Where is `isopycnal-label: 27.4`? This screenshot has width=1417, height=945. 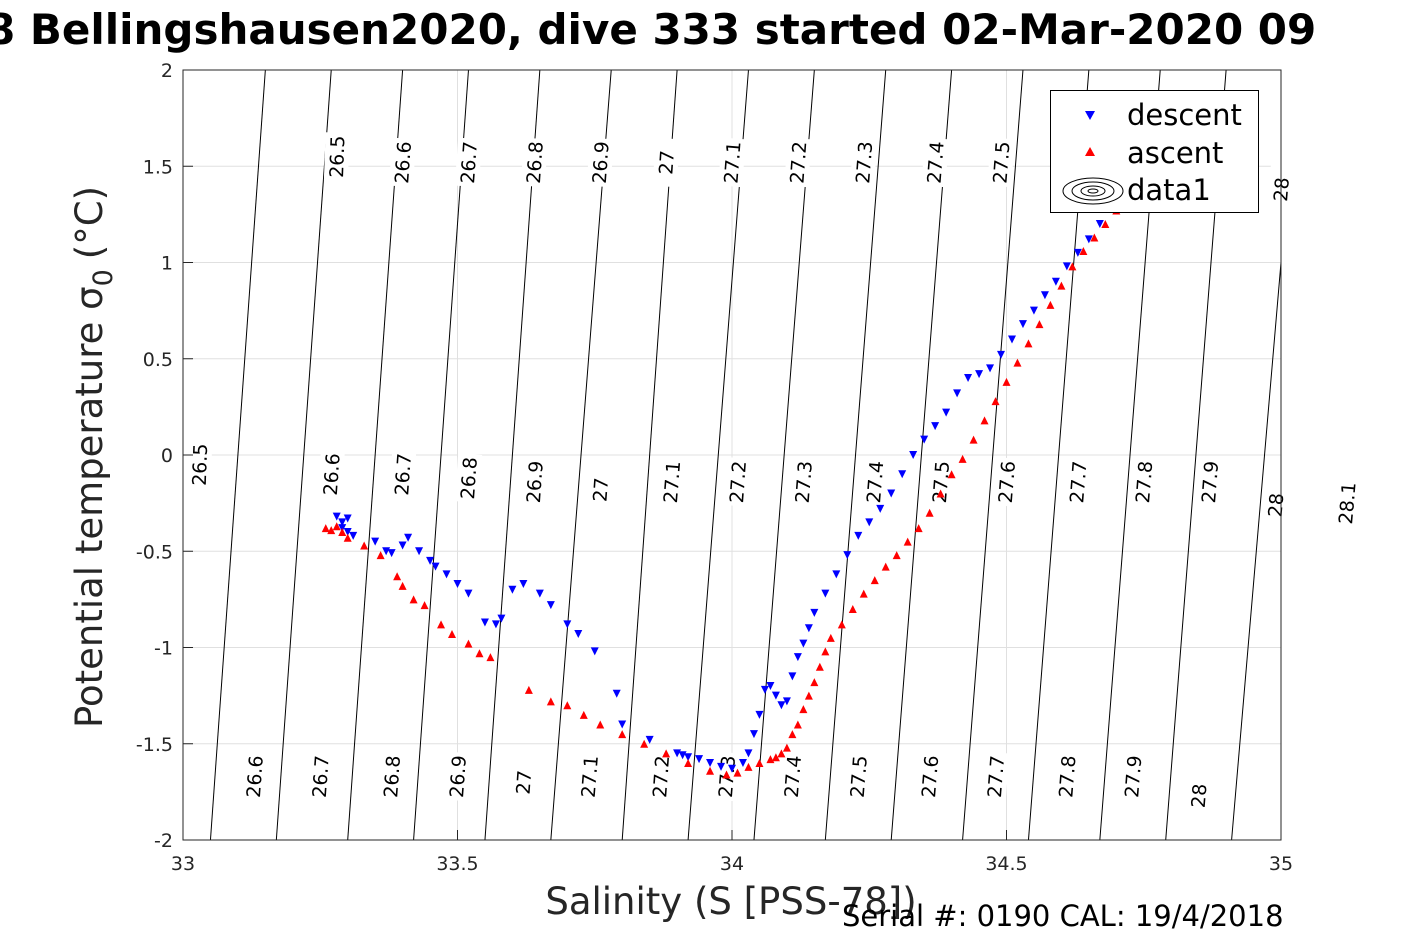 isopycnal-label: 27.4 is located at coordinates (875, 482).